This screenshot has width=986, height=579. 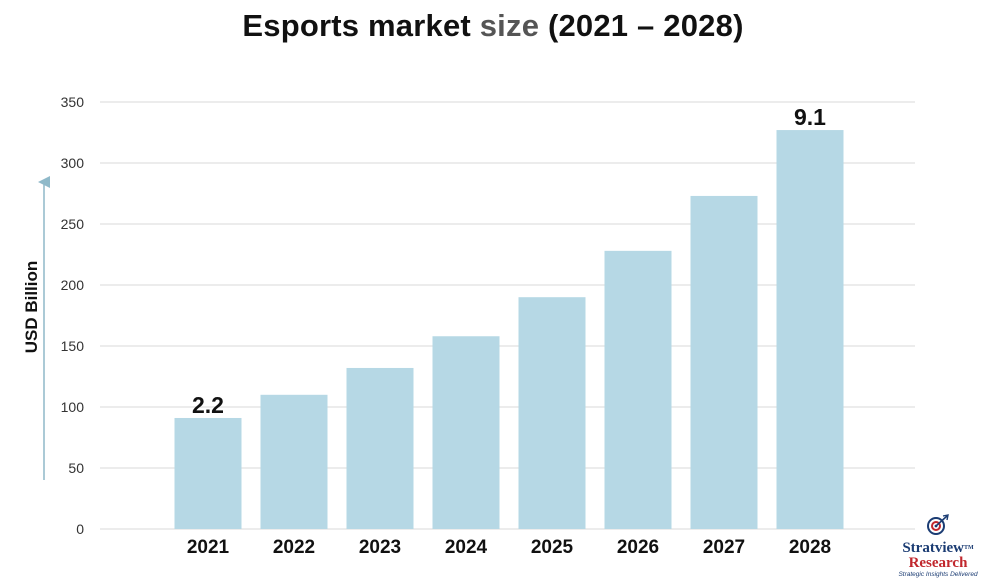 I want to click on data-label-2028: 9.1, so click(x=810, y=117).